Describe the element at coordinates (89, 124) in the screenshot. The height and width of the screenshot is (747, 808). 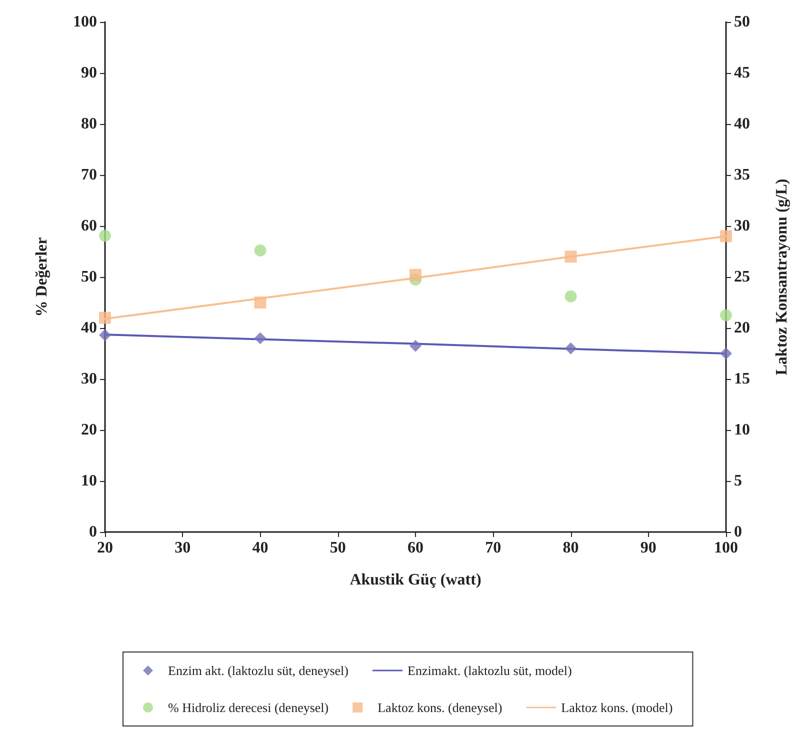
I see `y-tick-label: 80` at that location.